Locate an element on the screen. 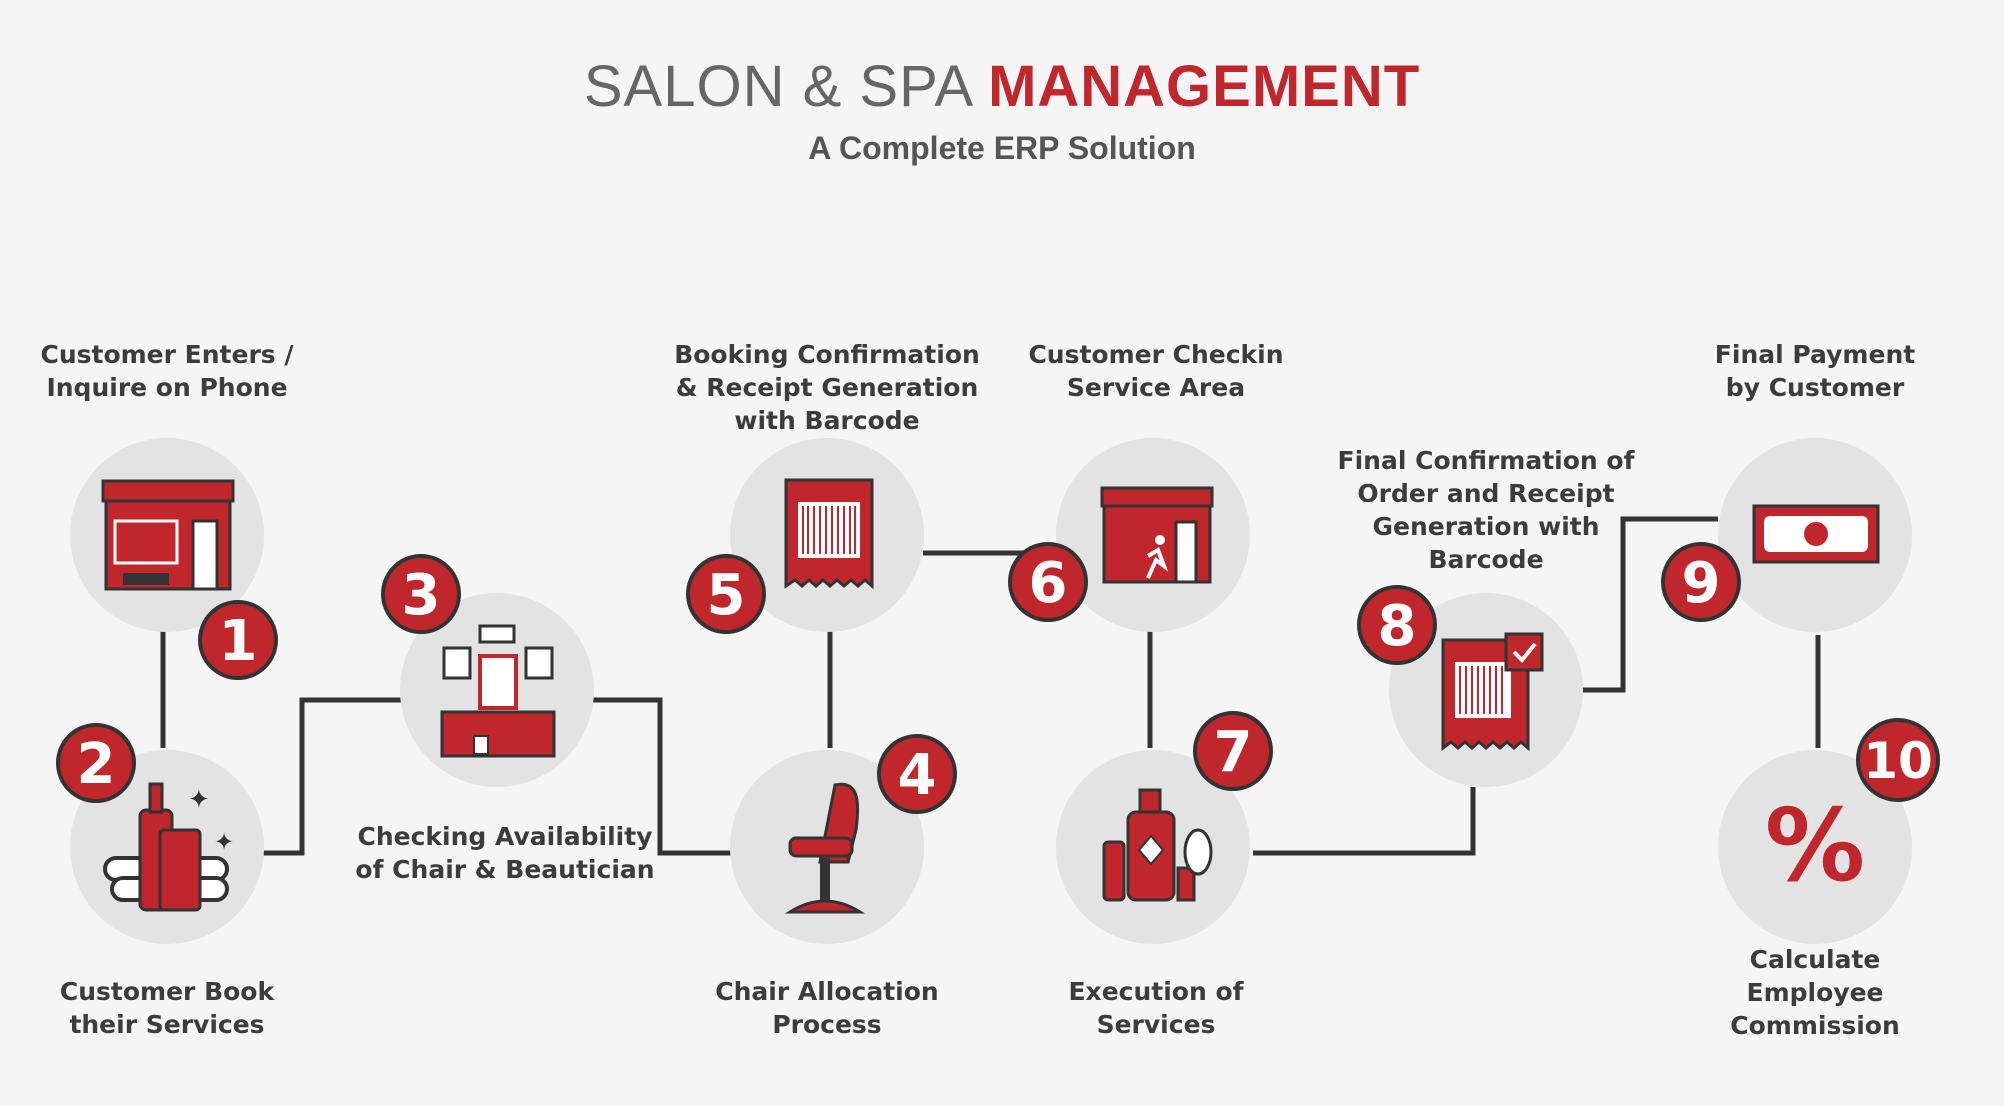  step-number: 9 is located at coordinates (1701, 583).